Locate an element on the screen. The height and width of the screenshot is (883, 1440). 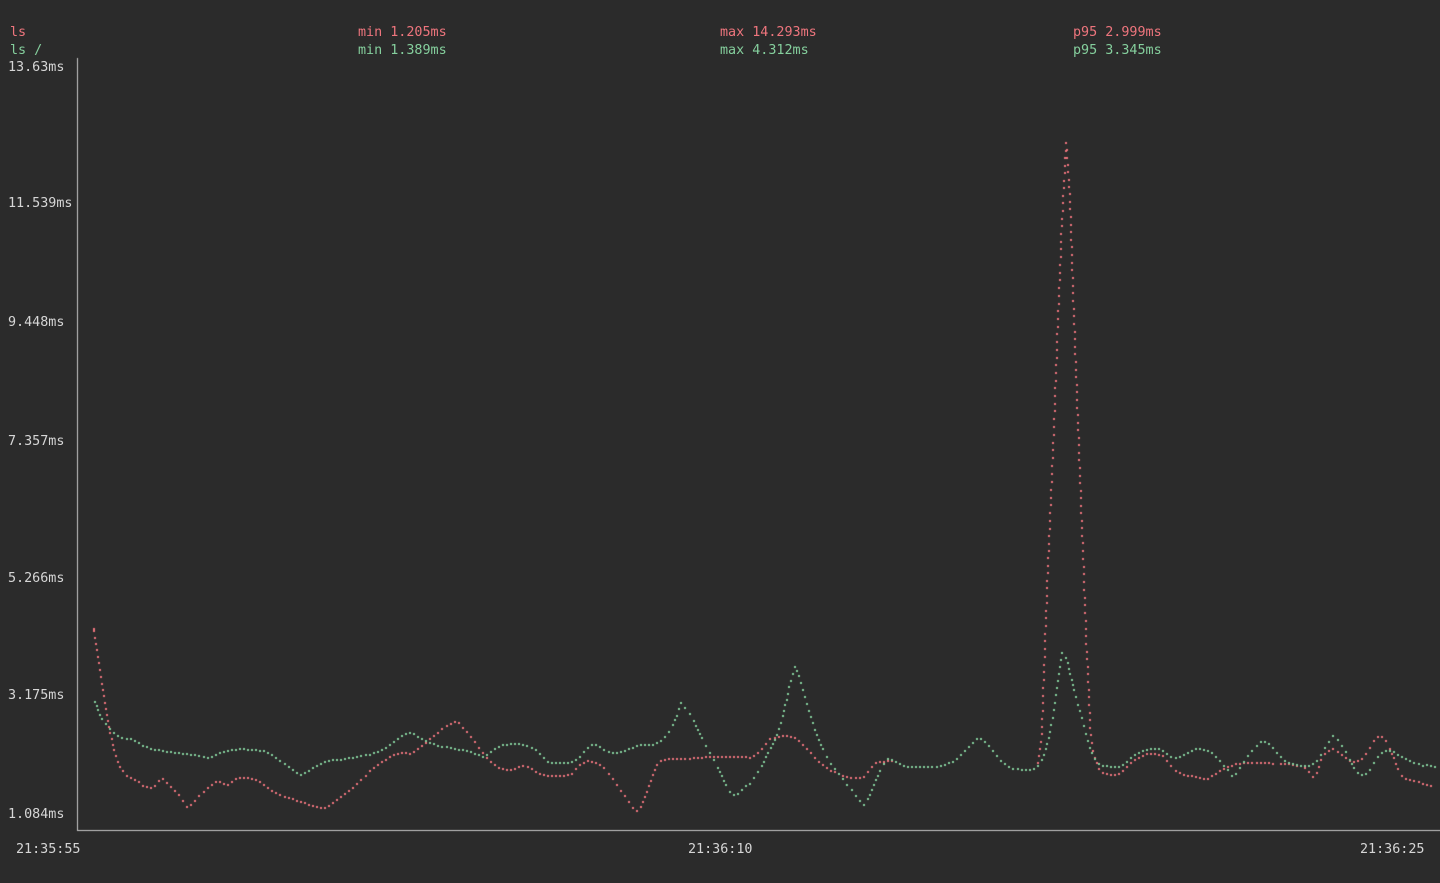
series-1-label: ls is located at coordinates (18, 32).